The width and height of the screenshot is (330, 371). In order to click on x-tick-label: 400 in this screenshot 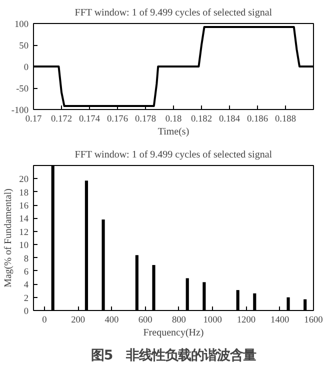, I will do `click(112, 321)`.